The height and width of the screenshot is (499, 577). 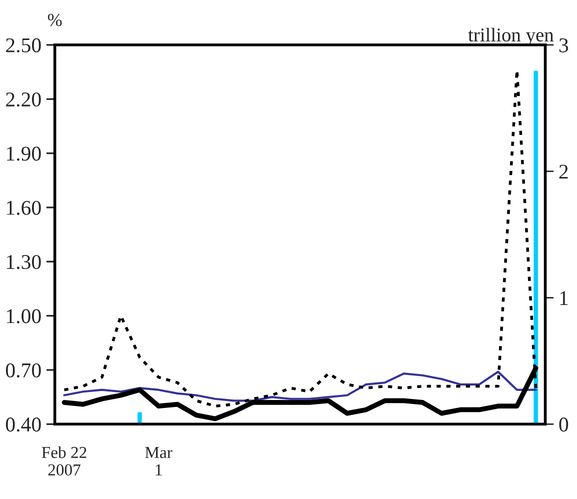 I want to click on y2-tick-label: 3, so click(x=563, y=45).